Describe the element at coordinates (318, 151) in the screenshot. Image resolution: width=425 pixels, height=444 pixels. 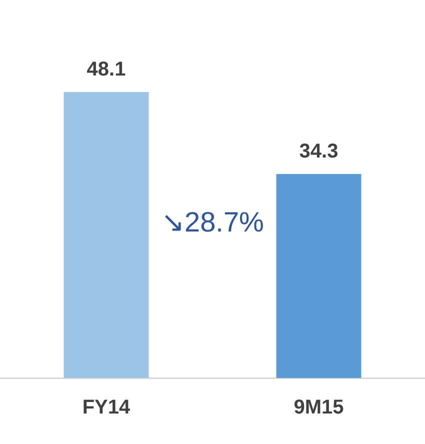
I see `data-label: 34.3` at that location.